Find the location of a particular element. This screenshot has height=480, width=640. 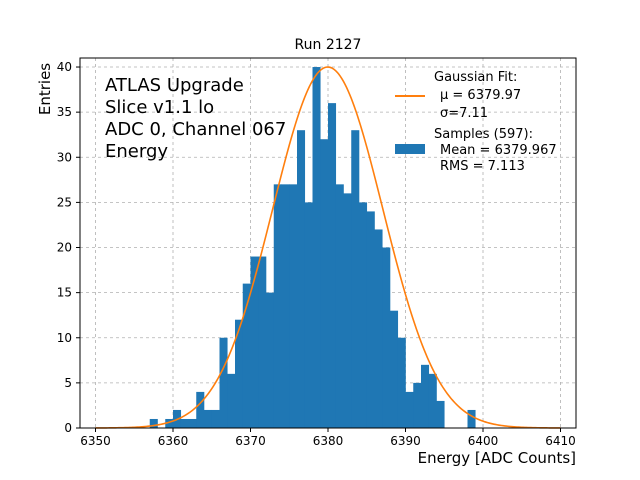

annotation-line-1: ATLAS Upgrade is located at coordinates (174, 85).